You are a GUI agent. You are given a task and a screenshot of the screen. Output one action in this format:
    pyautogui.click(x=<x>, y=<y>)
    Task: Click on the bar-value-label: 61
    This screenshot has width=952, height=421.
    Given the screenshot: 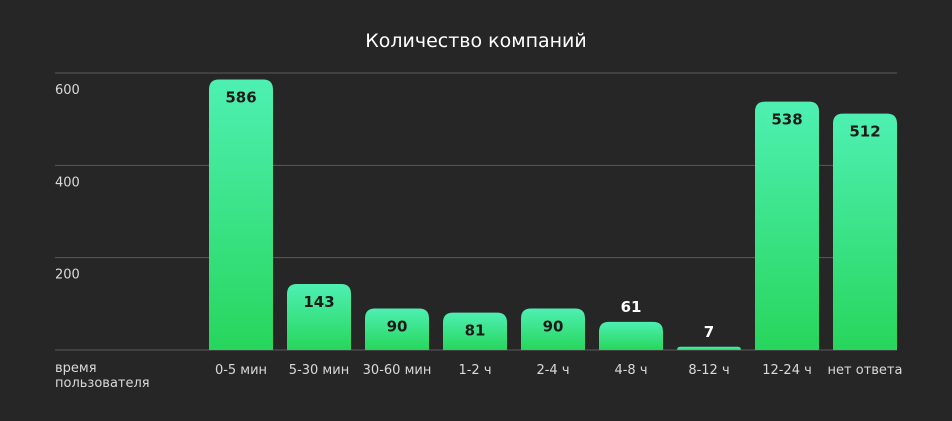 What is the action you would take?
    pyautogui.click(x=631, y=307)
    